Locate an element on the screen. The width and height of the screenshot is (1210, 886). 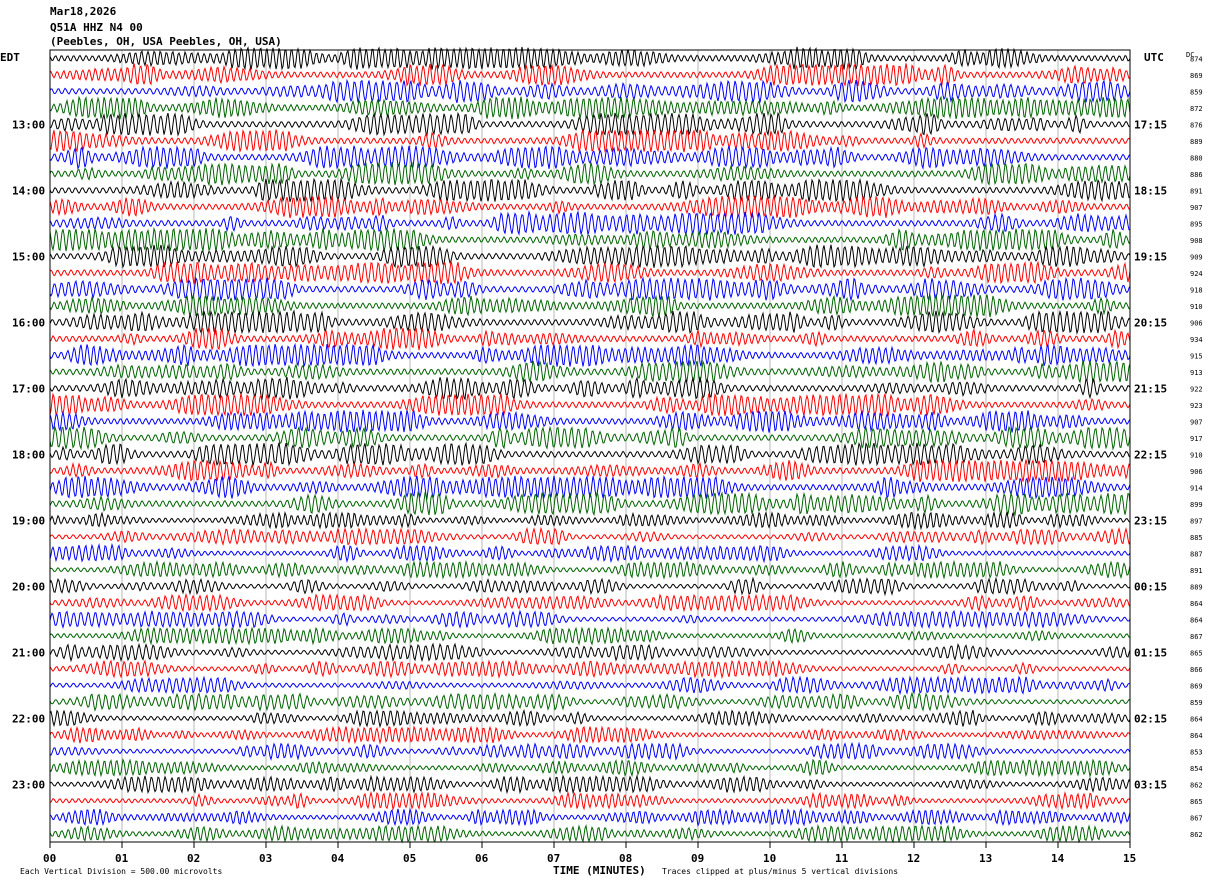
left-hour-label-11: 23:00 is located at coordinates (28, 784).